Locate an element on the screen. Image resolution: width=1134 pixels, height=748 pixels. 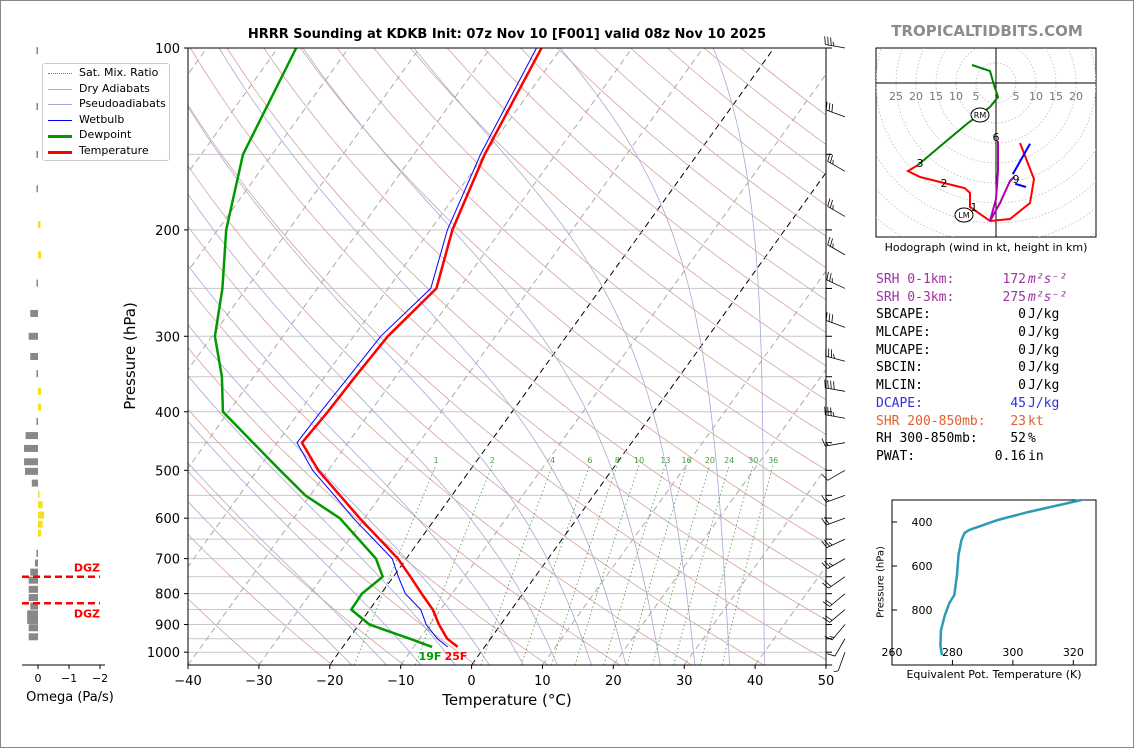
hodograph-rings is located at coordinates (986, 142).